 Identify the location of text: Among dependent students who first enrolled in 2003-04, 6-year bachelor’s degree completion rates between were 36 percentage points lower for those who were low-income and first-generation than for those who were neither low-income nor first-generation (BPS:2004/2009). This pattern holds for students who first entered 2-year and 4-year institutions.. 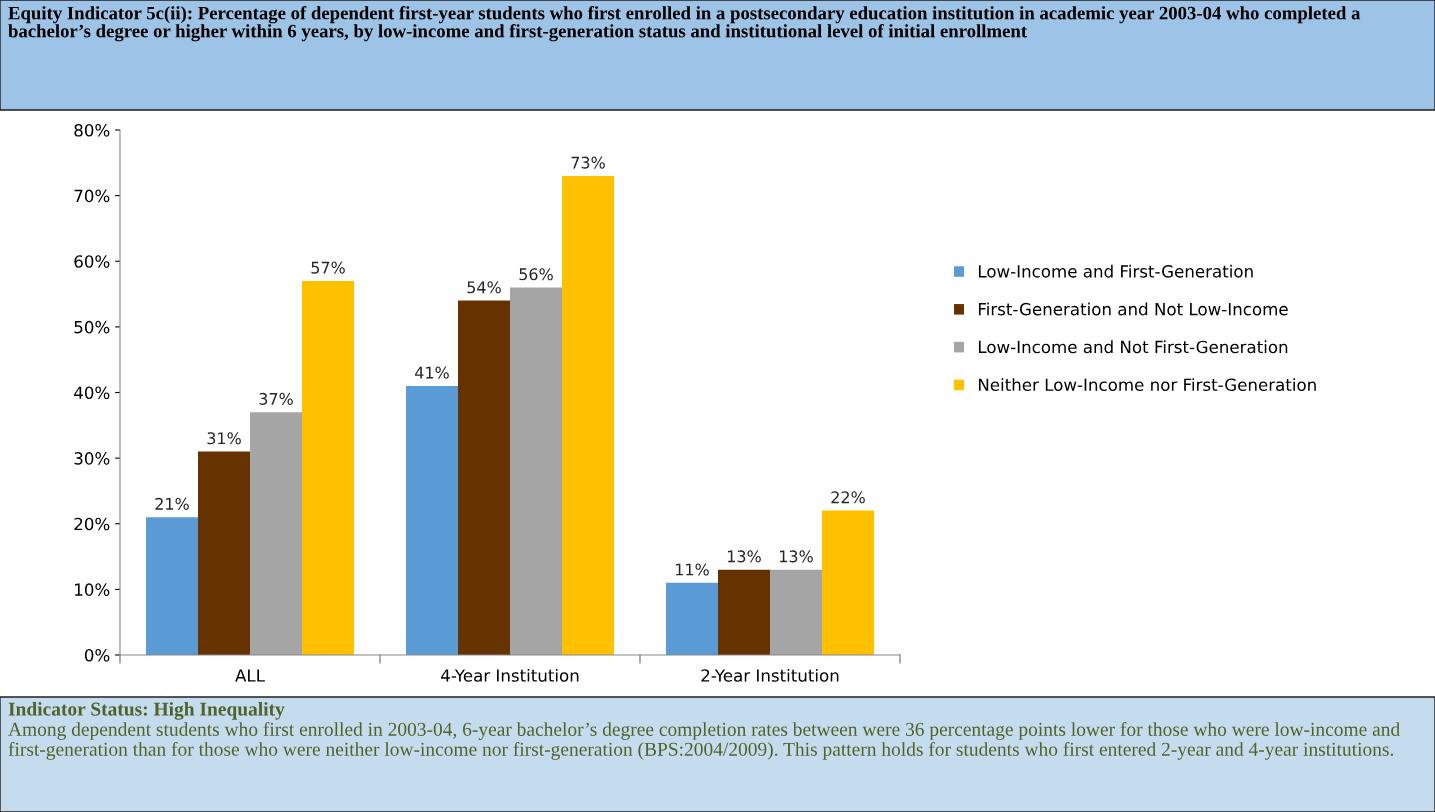
(704, 741).